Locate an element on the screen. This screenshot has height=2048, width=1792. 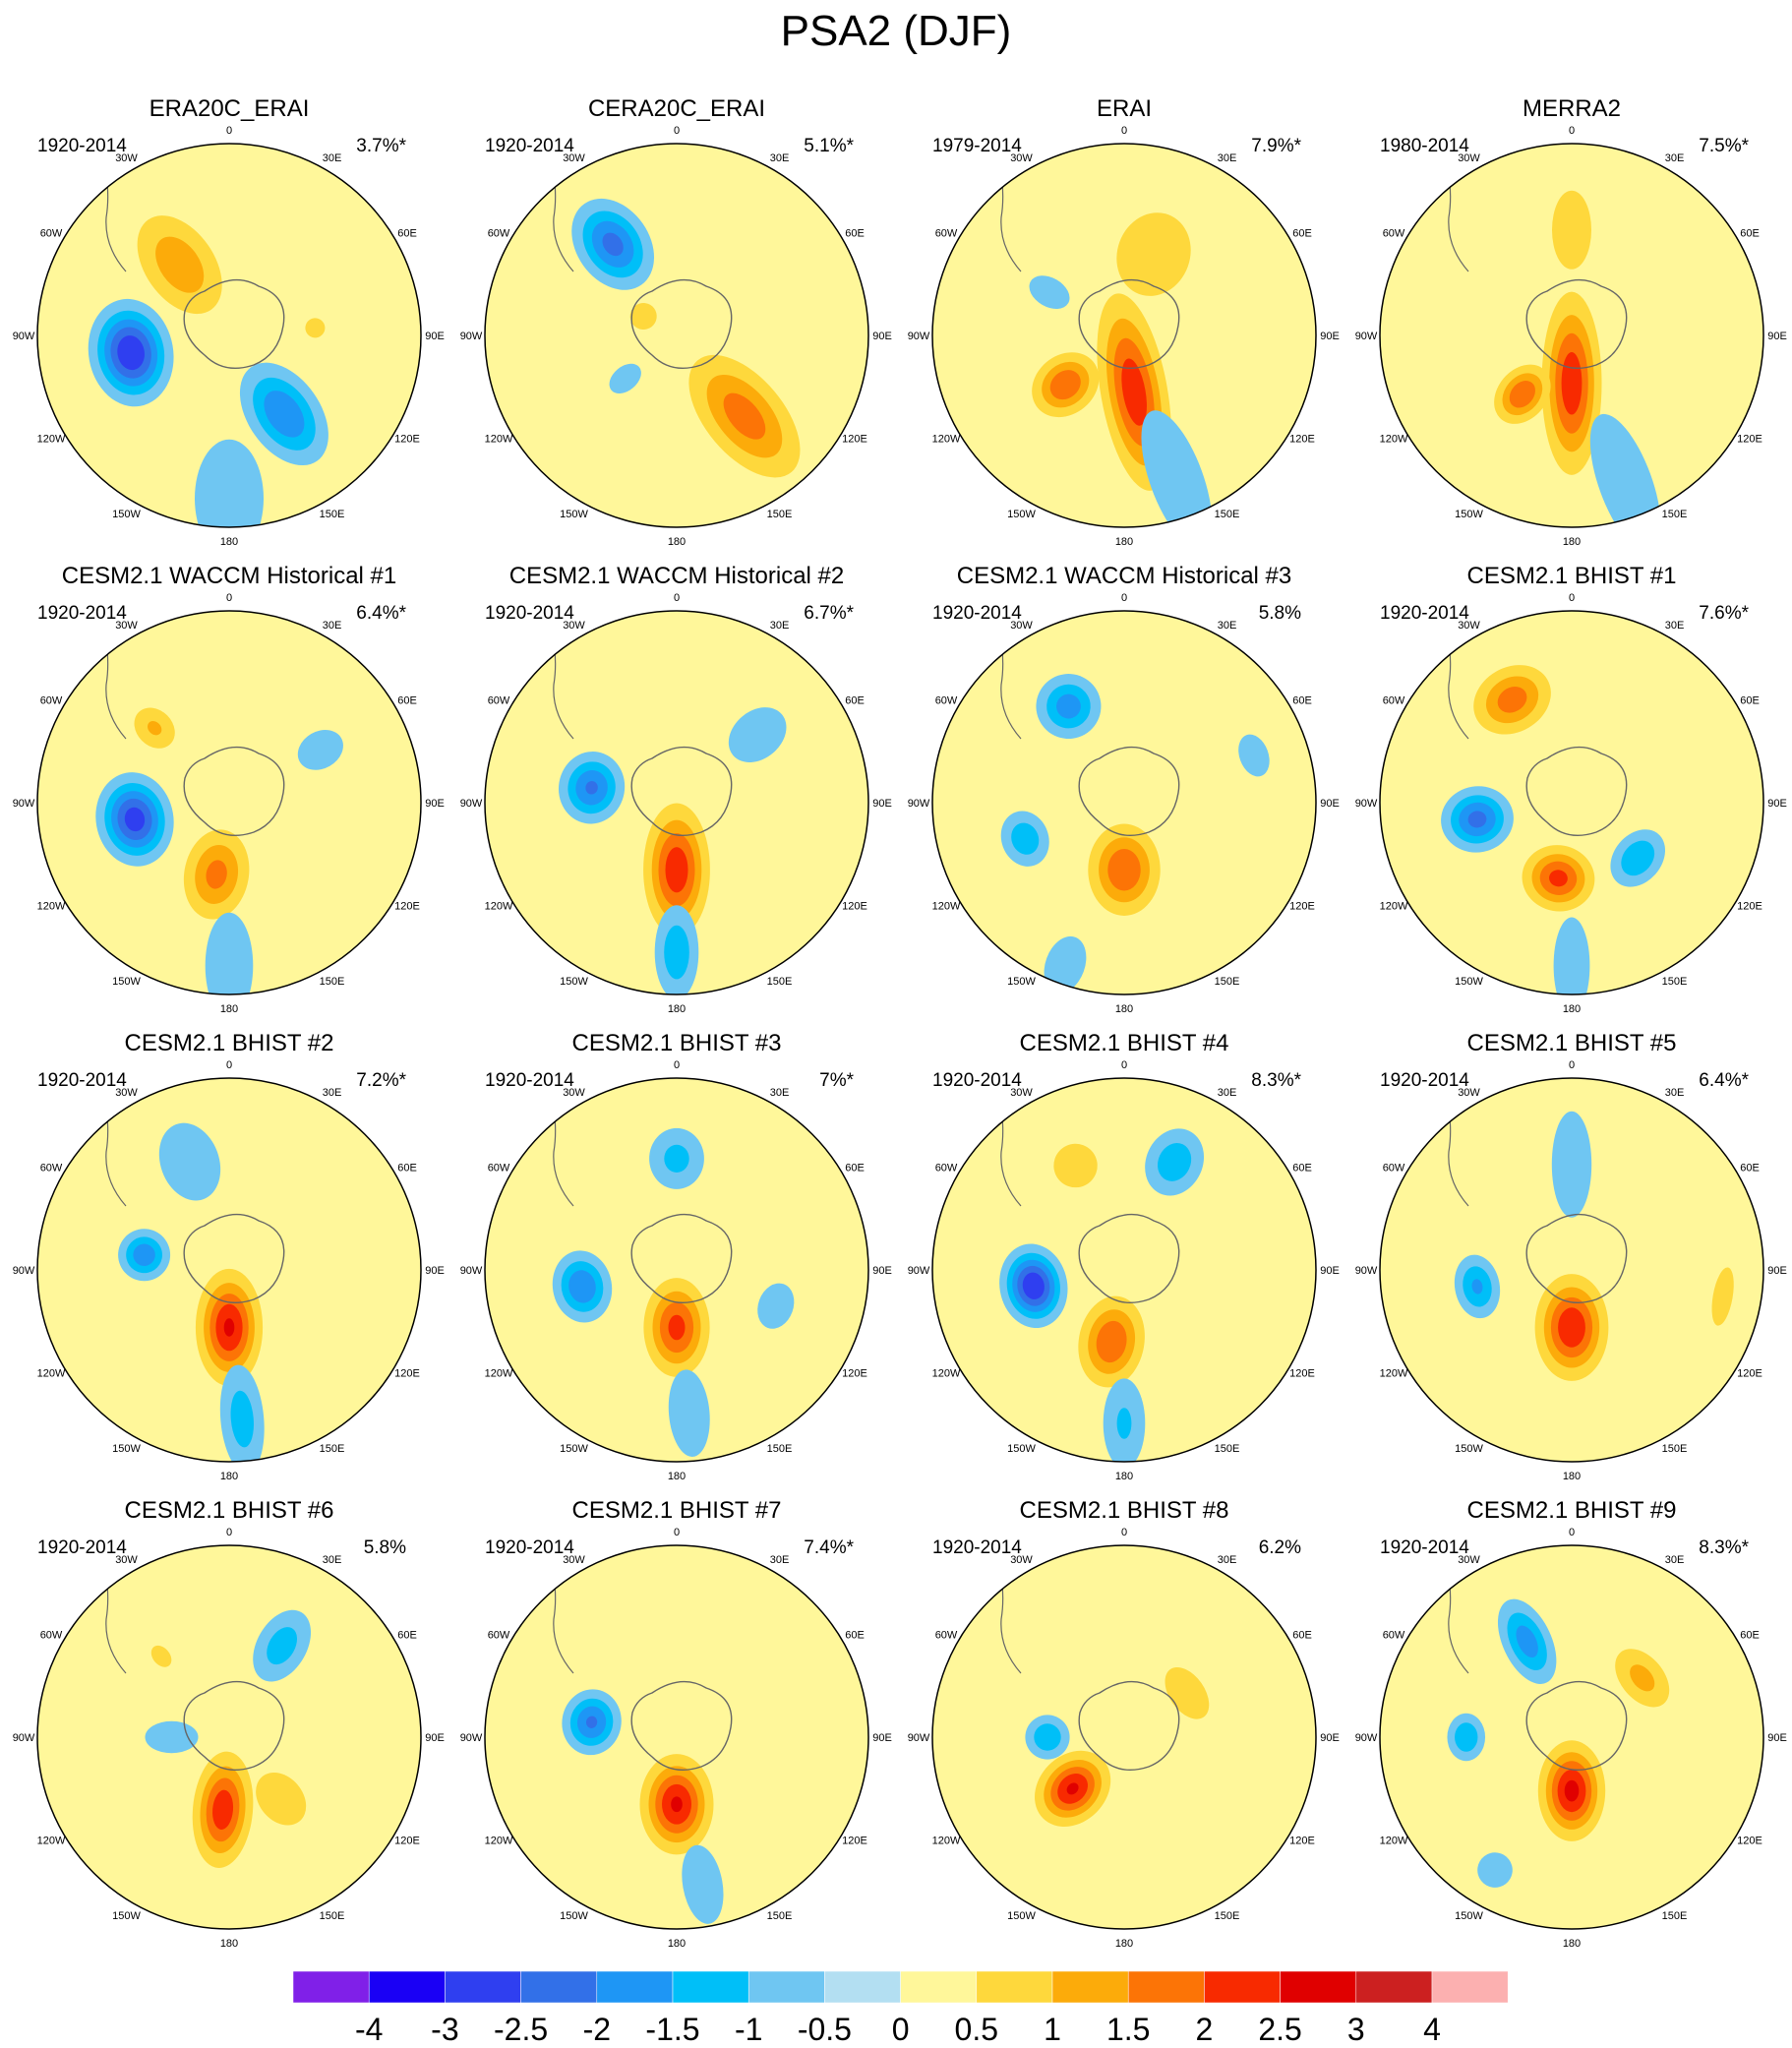
lon-label: 30E is located at coordinates (1227, 626).